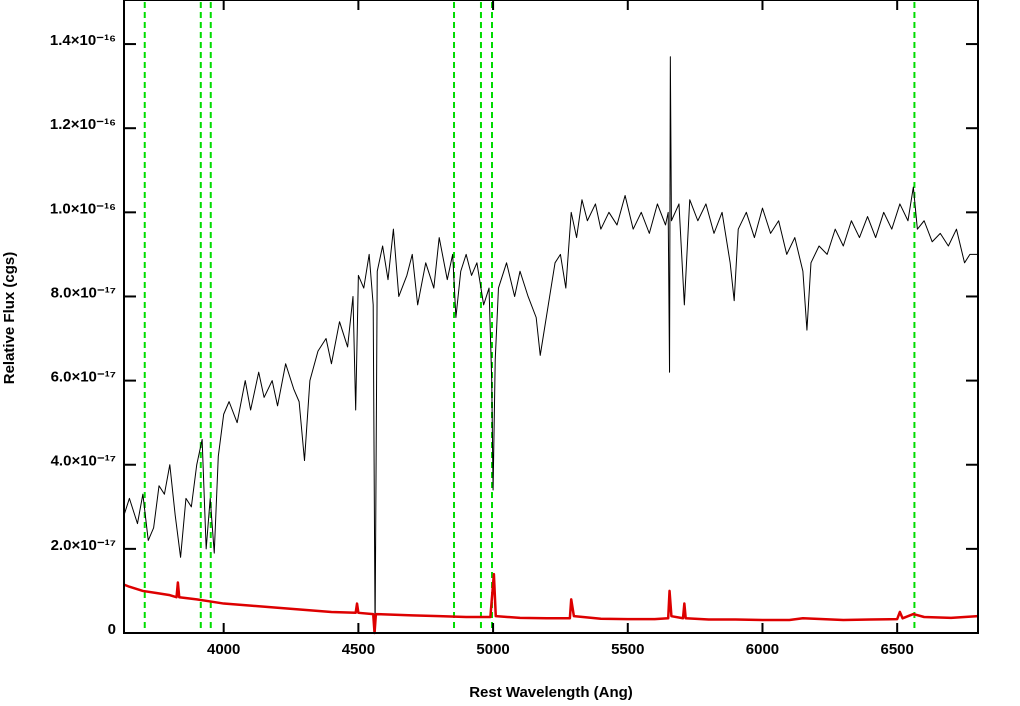 Image resolution: width=1020 pixels, height=706 pixels. Describe the element at coordinates (83, 124) in the screenshot. I see `y-tick-label: 1.2×10⁻¹⁶` at that location.